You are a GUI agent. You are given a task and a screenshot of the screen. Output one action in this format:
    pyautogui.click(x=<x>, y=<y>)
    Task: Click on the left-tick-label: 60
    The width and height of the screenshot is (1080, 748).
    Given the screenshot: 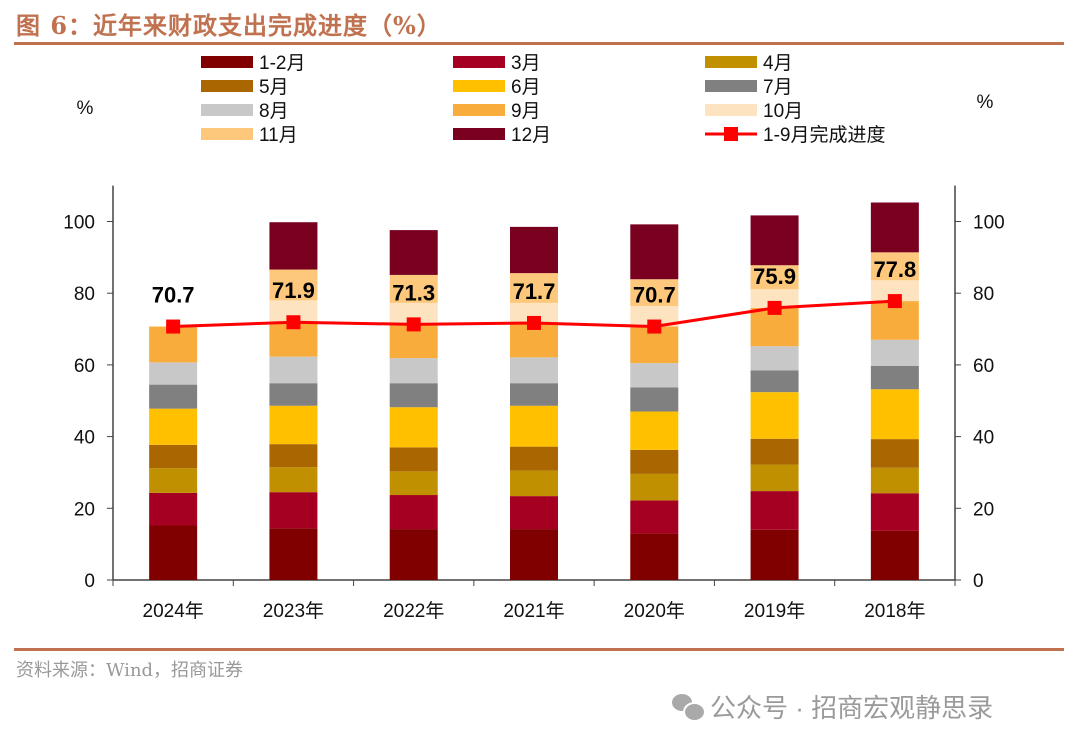 What is the action you would take?
    pyautogui.click(x=84, y=366)
    